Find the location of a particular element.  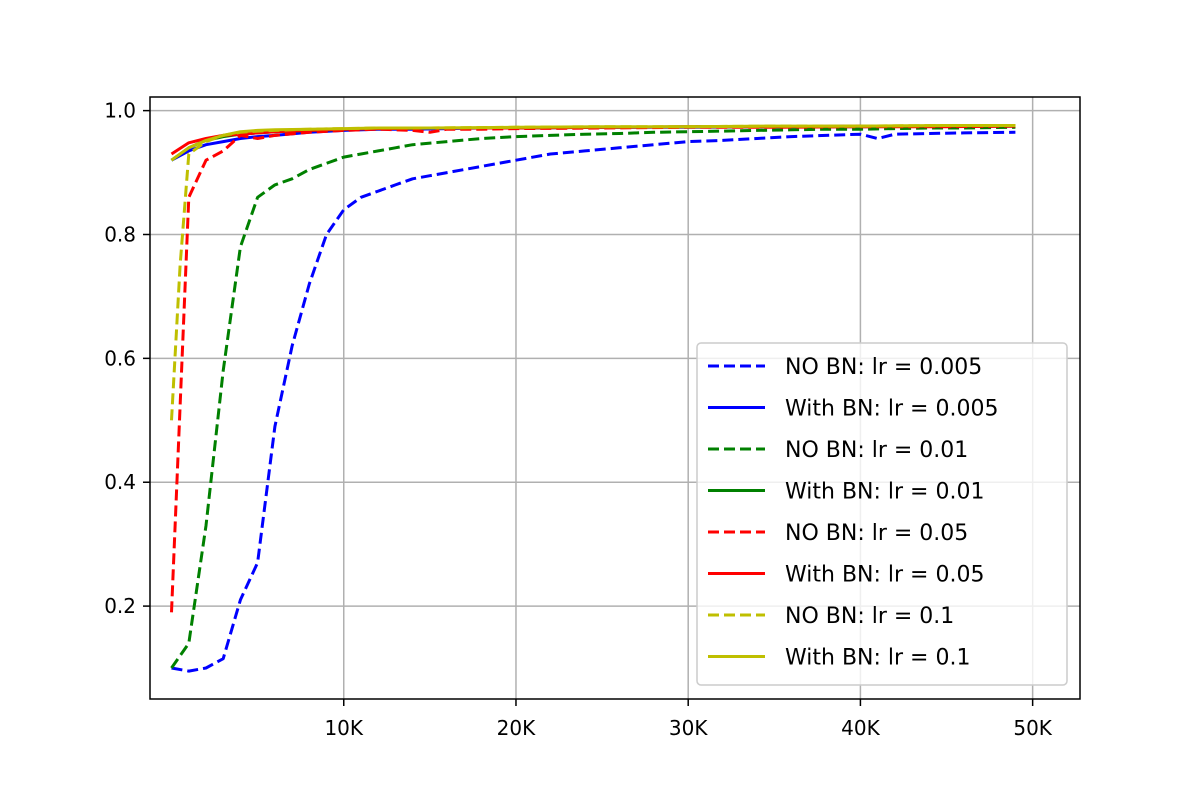

x-tick-label: 30K is located at coordinates (688, 728).